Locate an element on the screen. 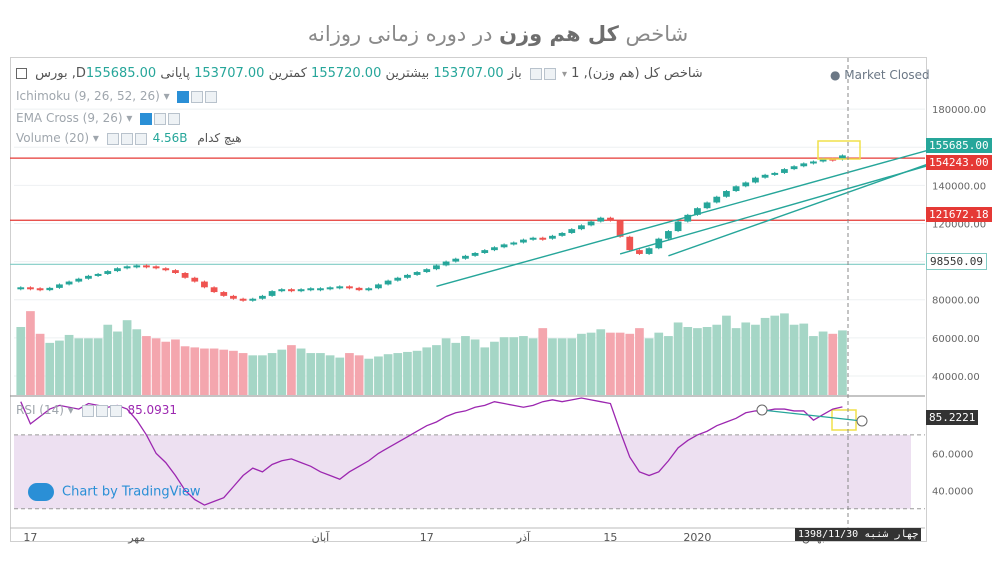 The image size is (996, 576). tradingview-logo-icon is located at coordinates (41, 492).